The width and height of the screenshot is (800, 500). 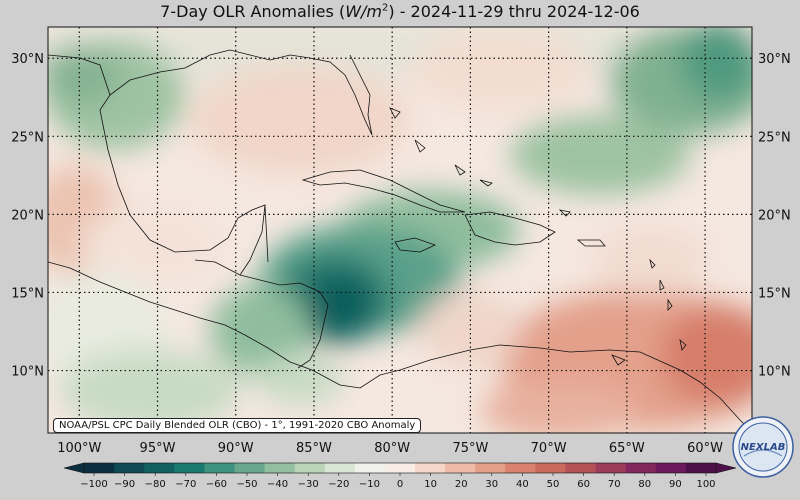 I want to click on colorbar-tick-label: −20, so click(x=338, y=484).